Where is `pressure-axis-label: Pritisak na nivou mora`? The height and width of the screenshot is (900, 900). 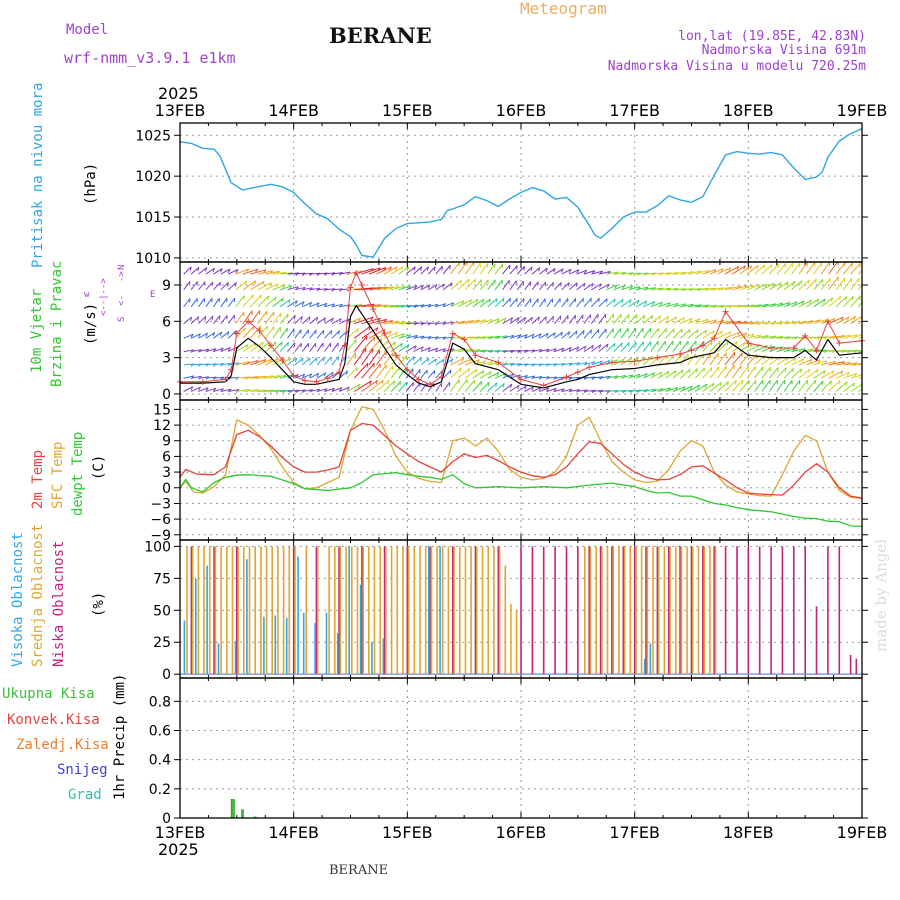 pressure-axis-label: Pritisak na nivou mora is located at coordinates (38, 175).